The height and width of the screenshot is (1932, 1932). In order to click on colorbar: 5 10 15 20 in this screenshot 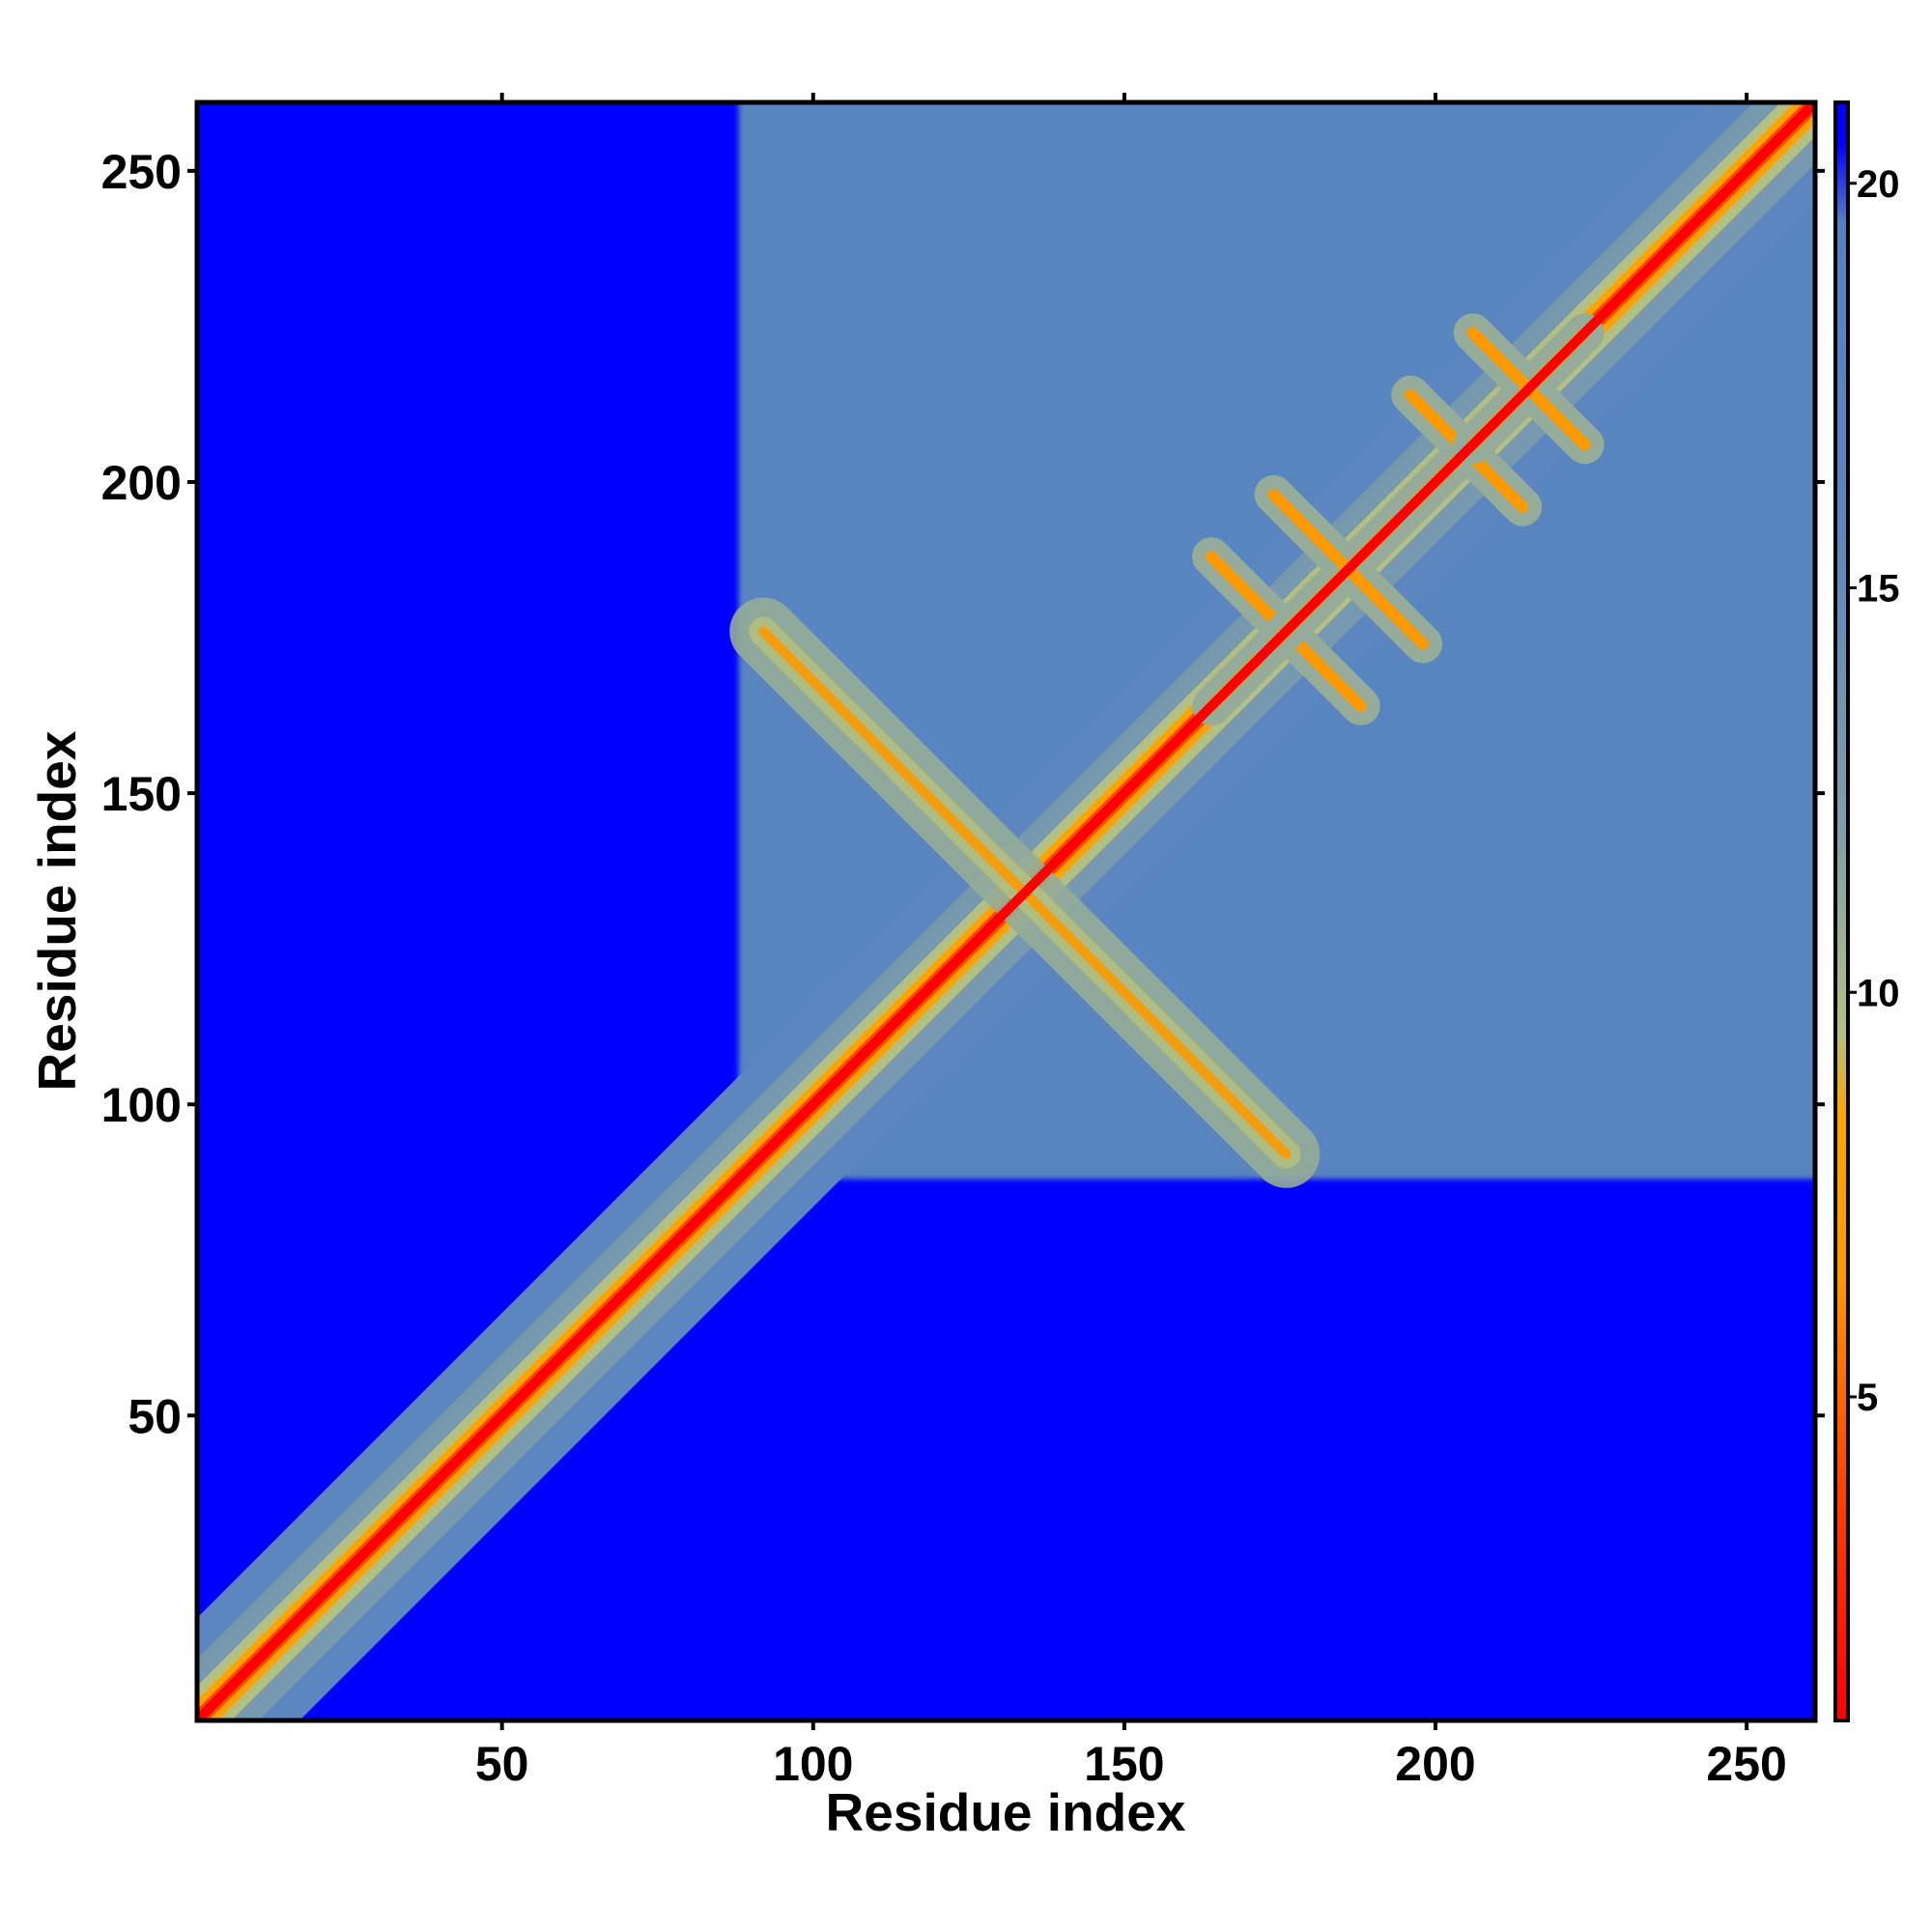, I will do `click(1866, 911)`.